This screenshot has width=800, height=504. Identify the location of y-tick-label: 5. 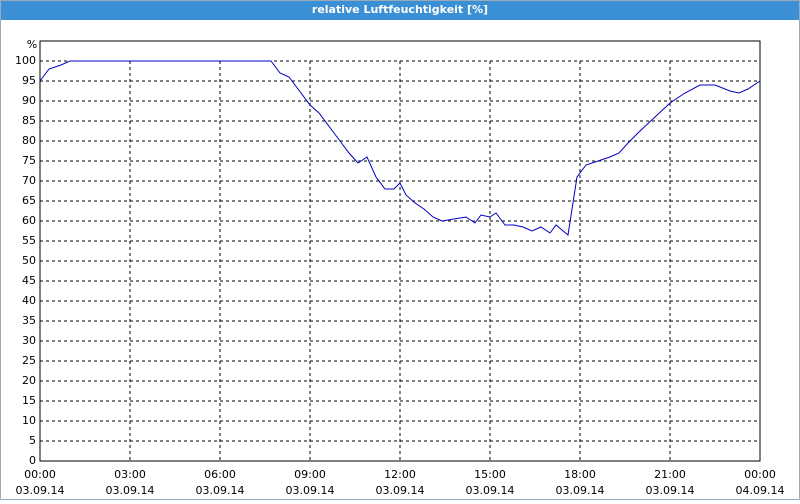
(32, 440).